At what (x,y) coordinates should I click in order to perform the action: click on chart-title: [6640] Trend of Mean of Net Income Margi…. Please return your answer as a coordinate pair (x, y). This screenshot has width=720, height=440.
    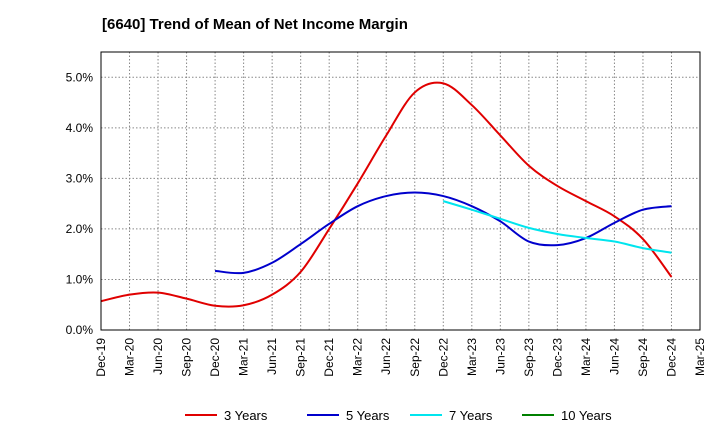
    Looking at the image, I should click on (255, 24).